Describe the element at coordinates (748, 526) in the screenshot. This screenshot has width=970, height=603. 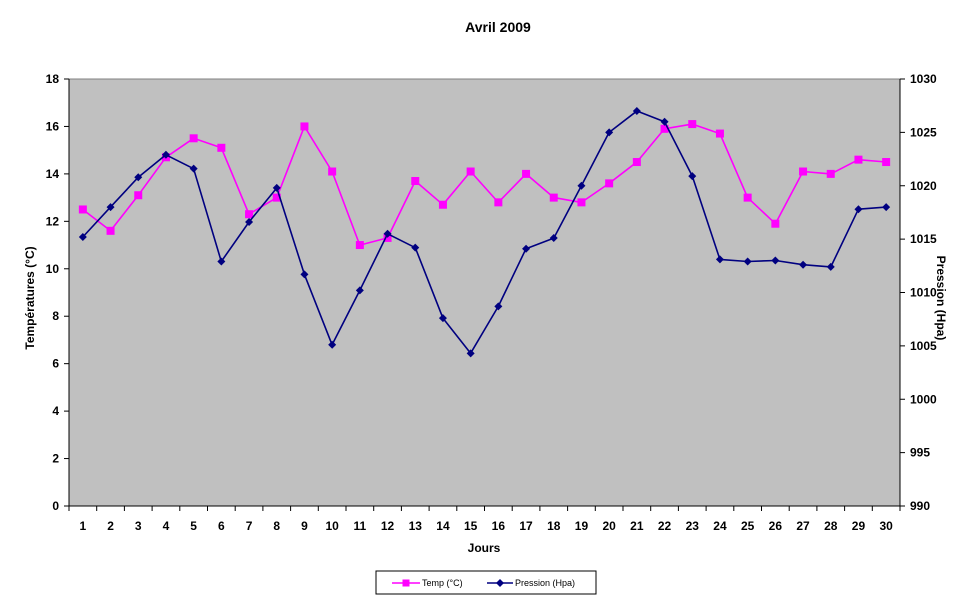
I see `x-tick-label: 25` at that location.